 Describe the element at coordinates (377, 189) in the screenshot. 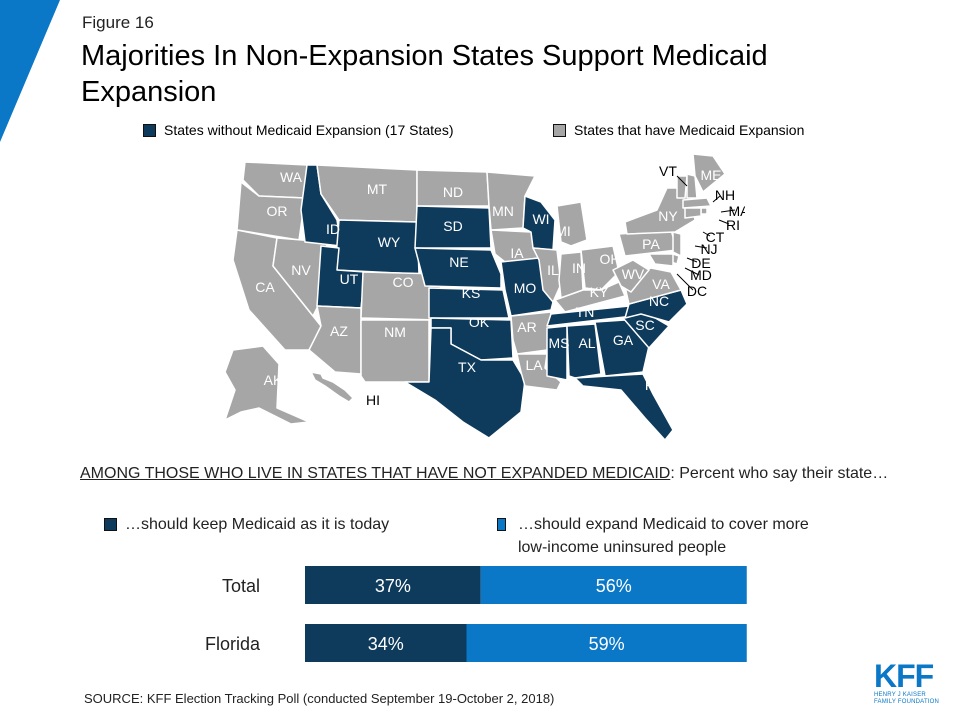

I see `state-label-mt: MT` at that location.